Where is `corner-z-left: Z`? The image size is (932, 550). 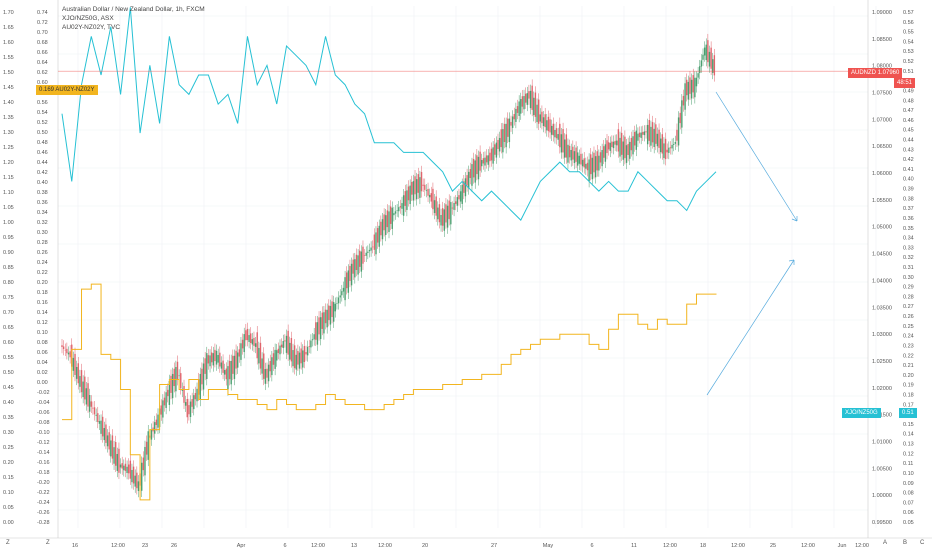 corner-z-left: Z is located at coordinates (8, 543).